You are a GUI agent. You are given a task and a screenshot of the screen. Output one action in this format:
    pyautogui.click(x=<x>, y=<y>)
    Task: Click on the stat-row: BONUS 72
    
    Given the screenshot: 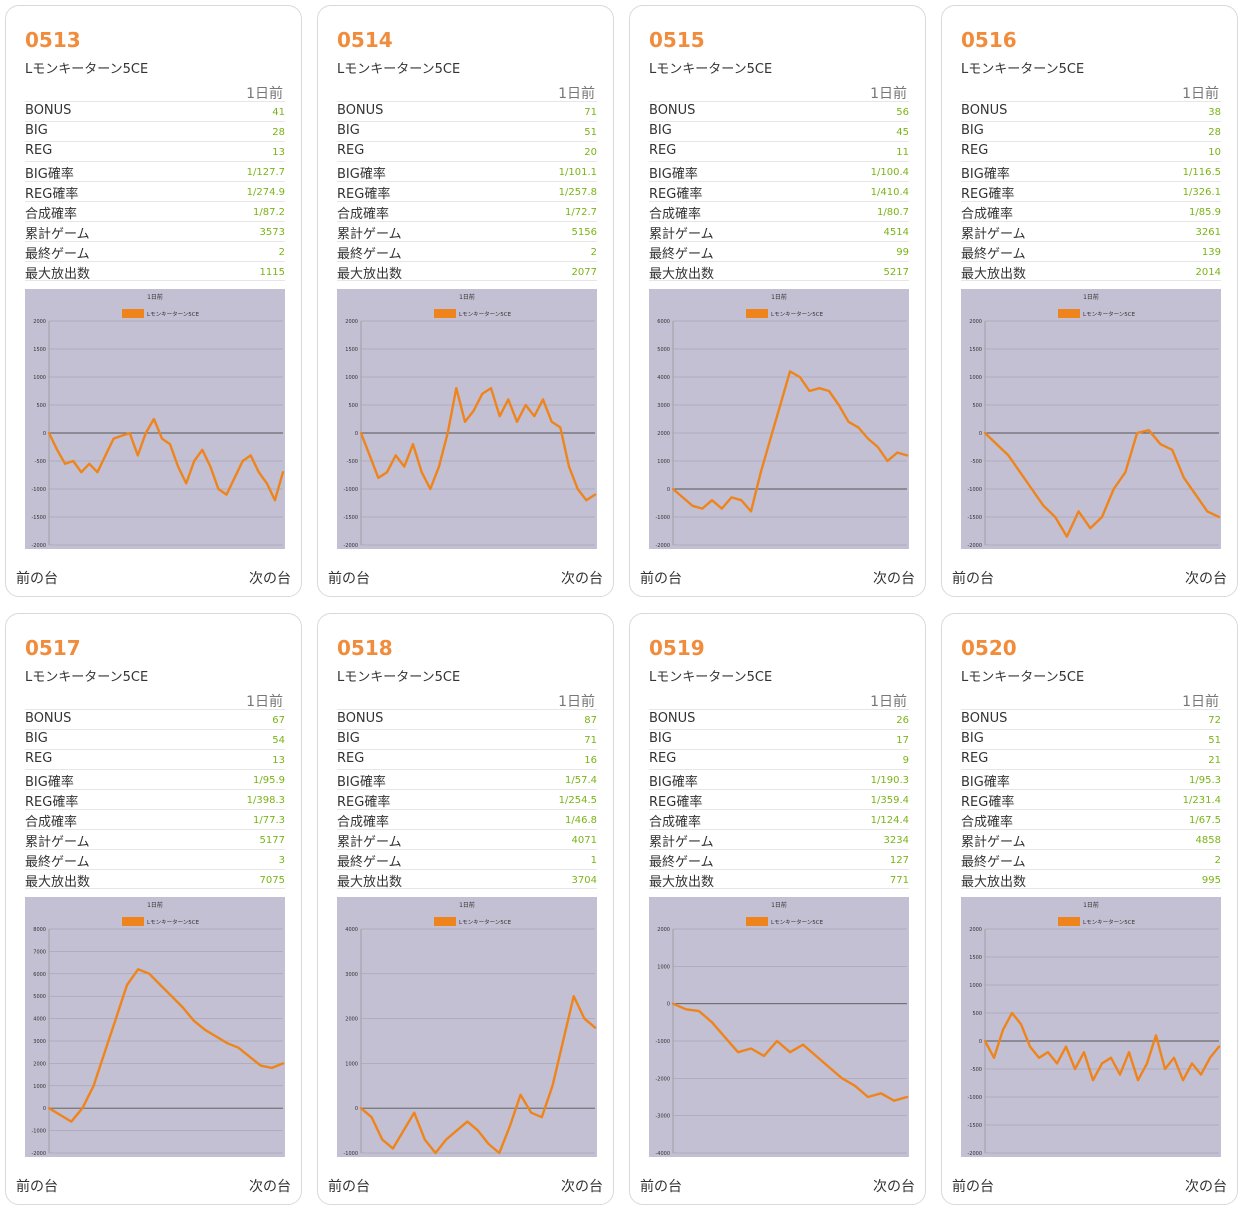 What is the action you would take?
    pyautogui.click(x=1091, y=719)
    